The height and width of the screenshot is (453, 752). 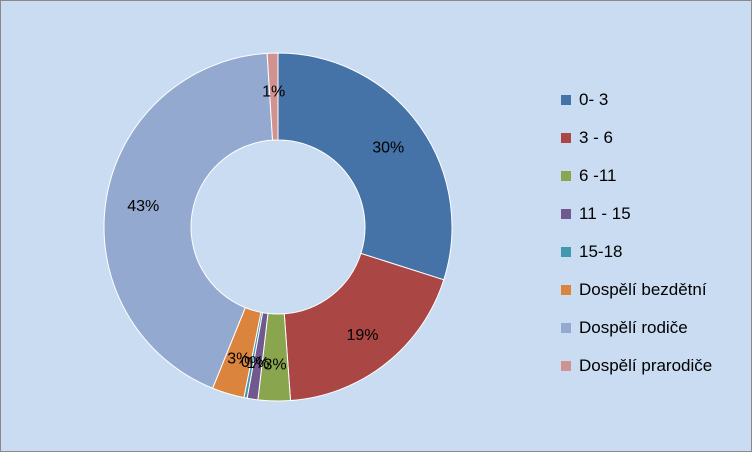 I want to click on legend-label: 0- 3, so click(x=594, y=99).